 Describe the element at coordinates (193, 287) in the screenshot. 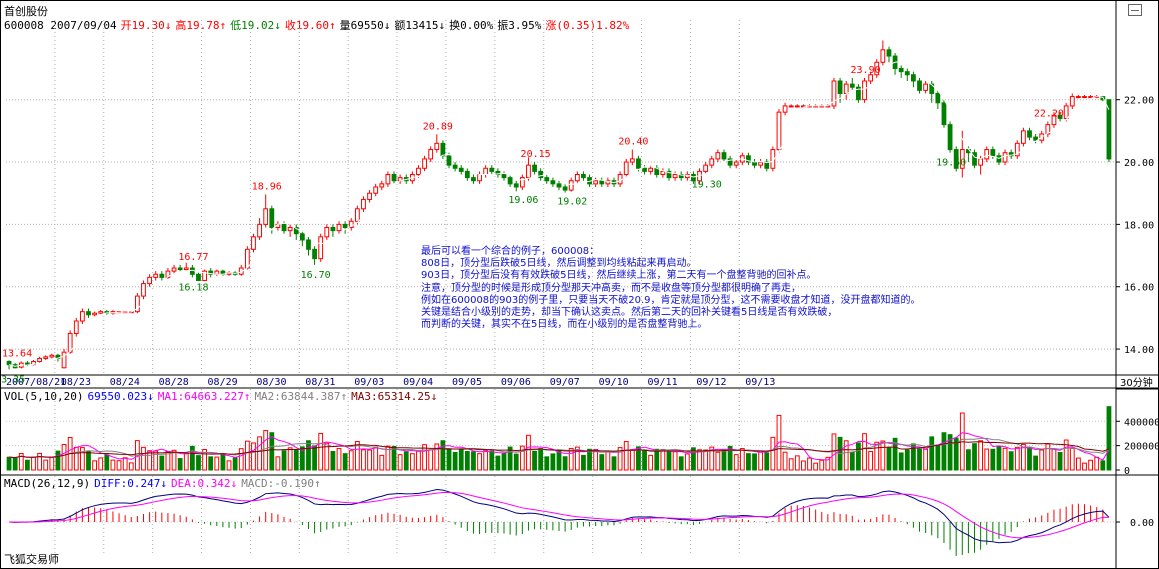

I see `price-low-label: 16.18` at that location.